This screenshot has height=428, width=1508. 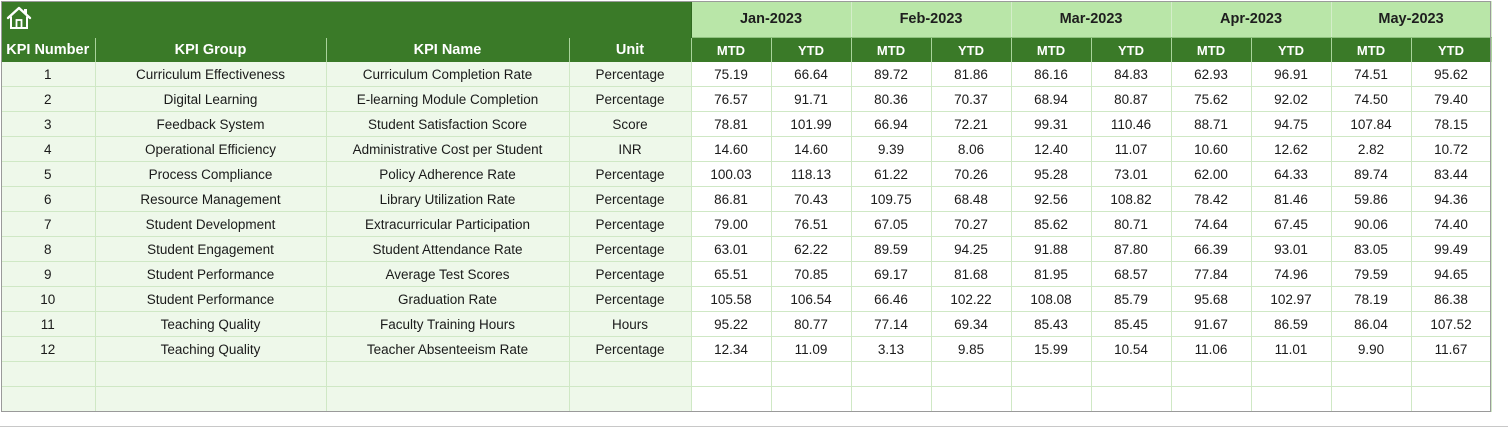 What do you see at coordinates (1371, 299) in the screenshot?
I see `mtd-cell: 78.19` at bounding box center [1371, 299].